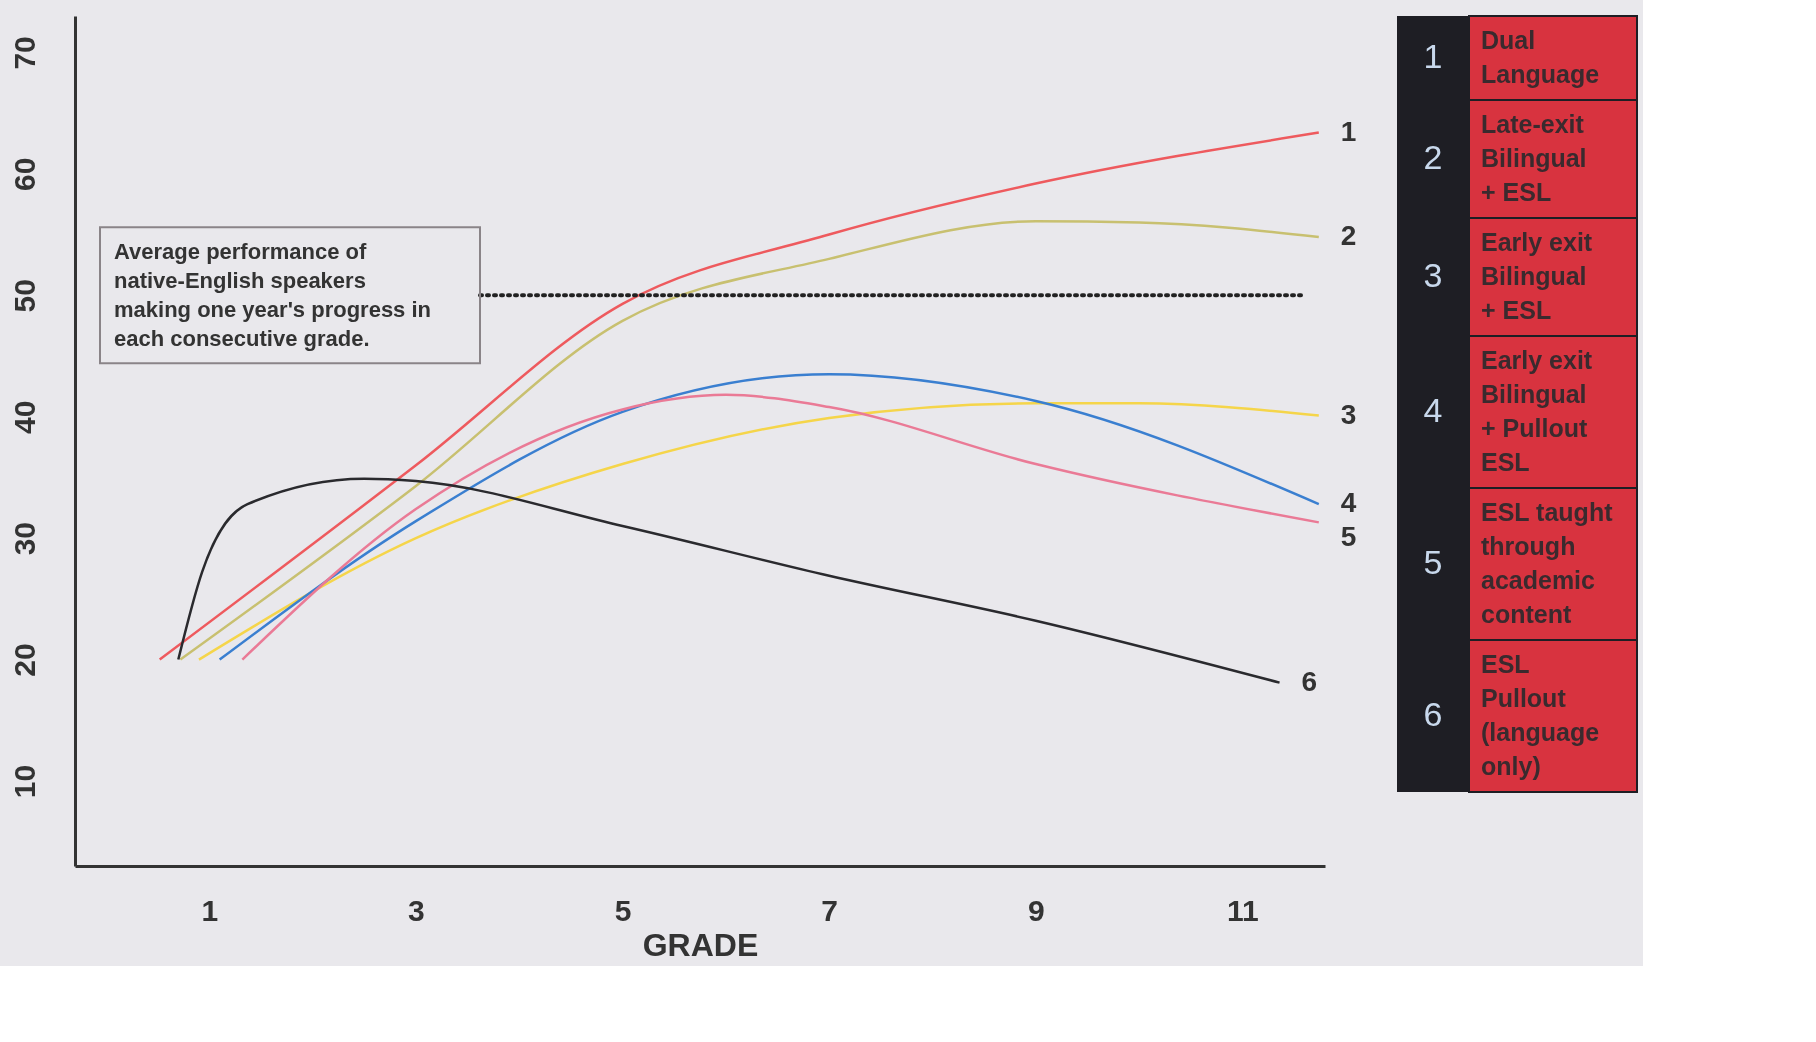 The width and height of the screenshot is (1816, 1042). What do you see at coordinates (24, 660) in the screenshot?
I see `y-tick-label: 20` at bounding box center [24, 660].